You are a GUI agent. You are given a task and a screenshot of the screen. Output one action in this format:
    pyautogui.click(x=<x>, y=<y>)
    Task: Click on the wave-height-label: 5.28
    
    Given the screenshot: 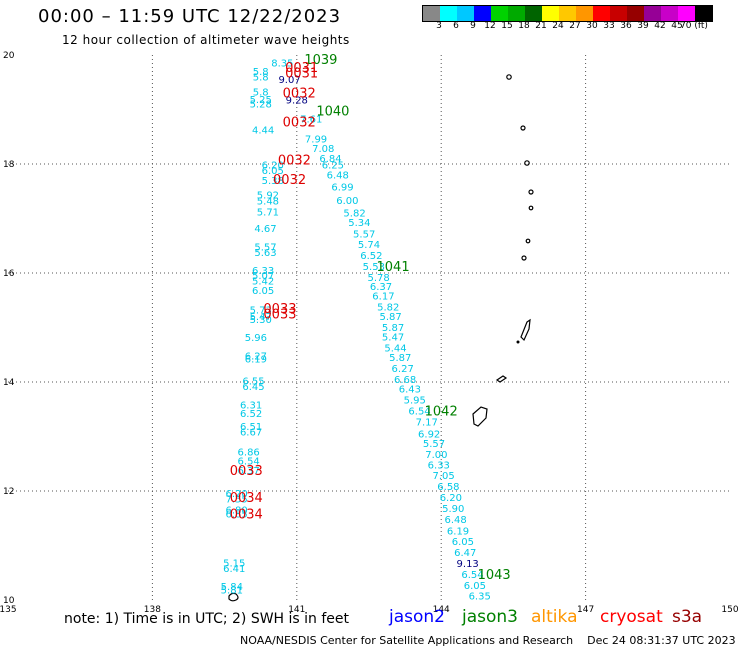 What is the action you would take?
    pyautogui.click(x=261, y=105)
    